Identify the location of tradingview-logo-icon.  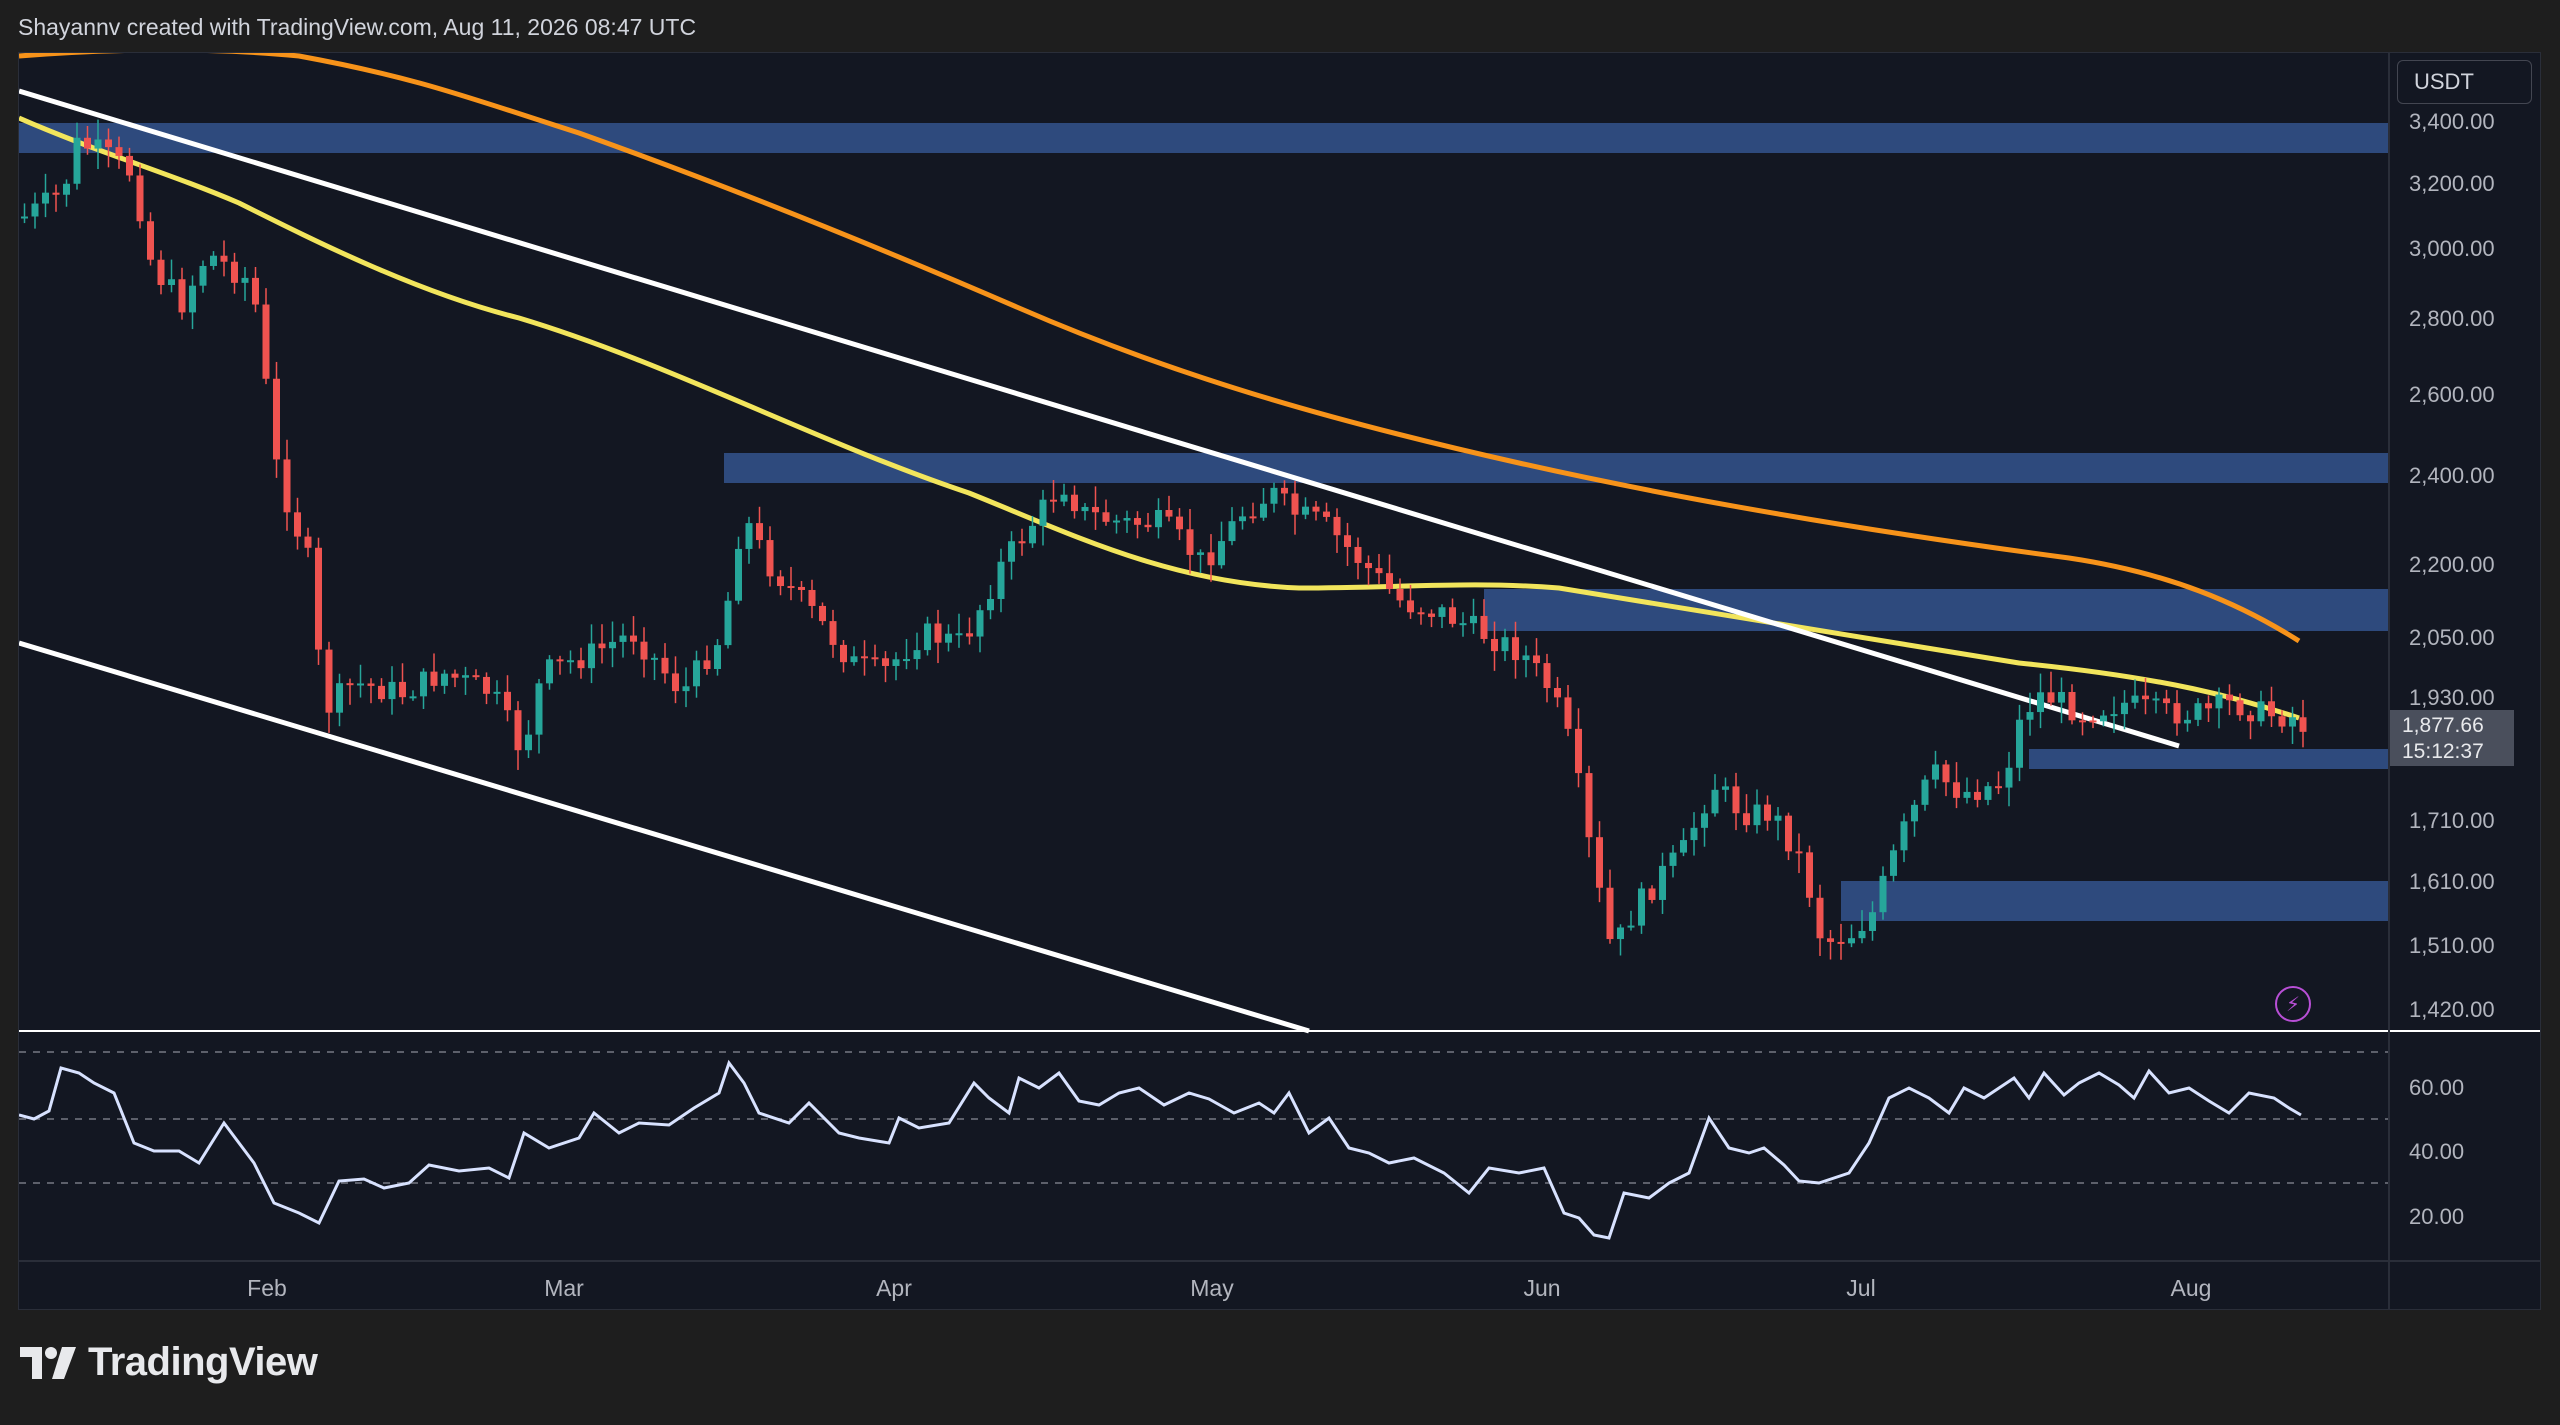
(48, 1362).